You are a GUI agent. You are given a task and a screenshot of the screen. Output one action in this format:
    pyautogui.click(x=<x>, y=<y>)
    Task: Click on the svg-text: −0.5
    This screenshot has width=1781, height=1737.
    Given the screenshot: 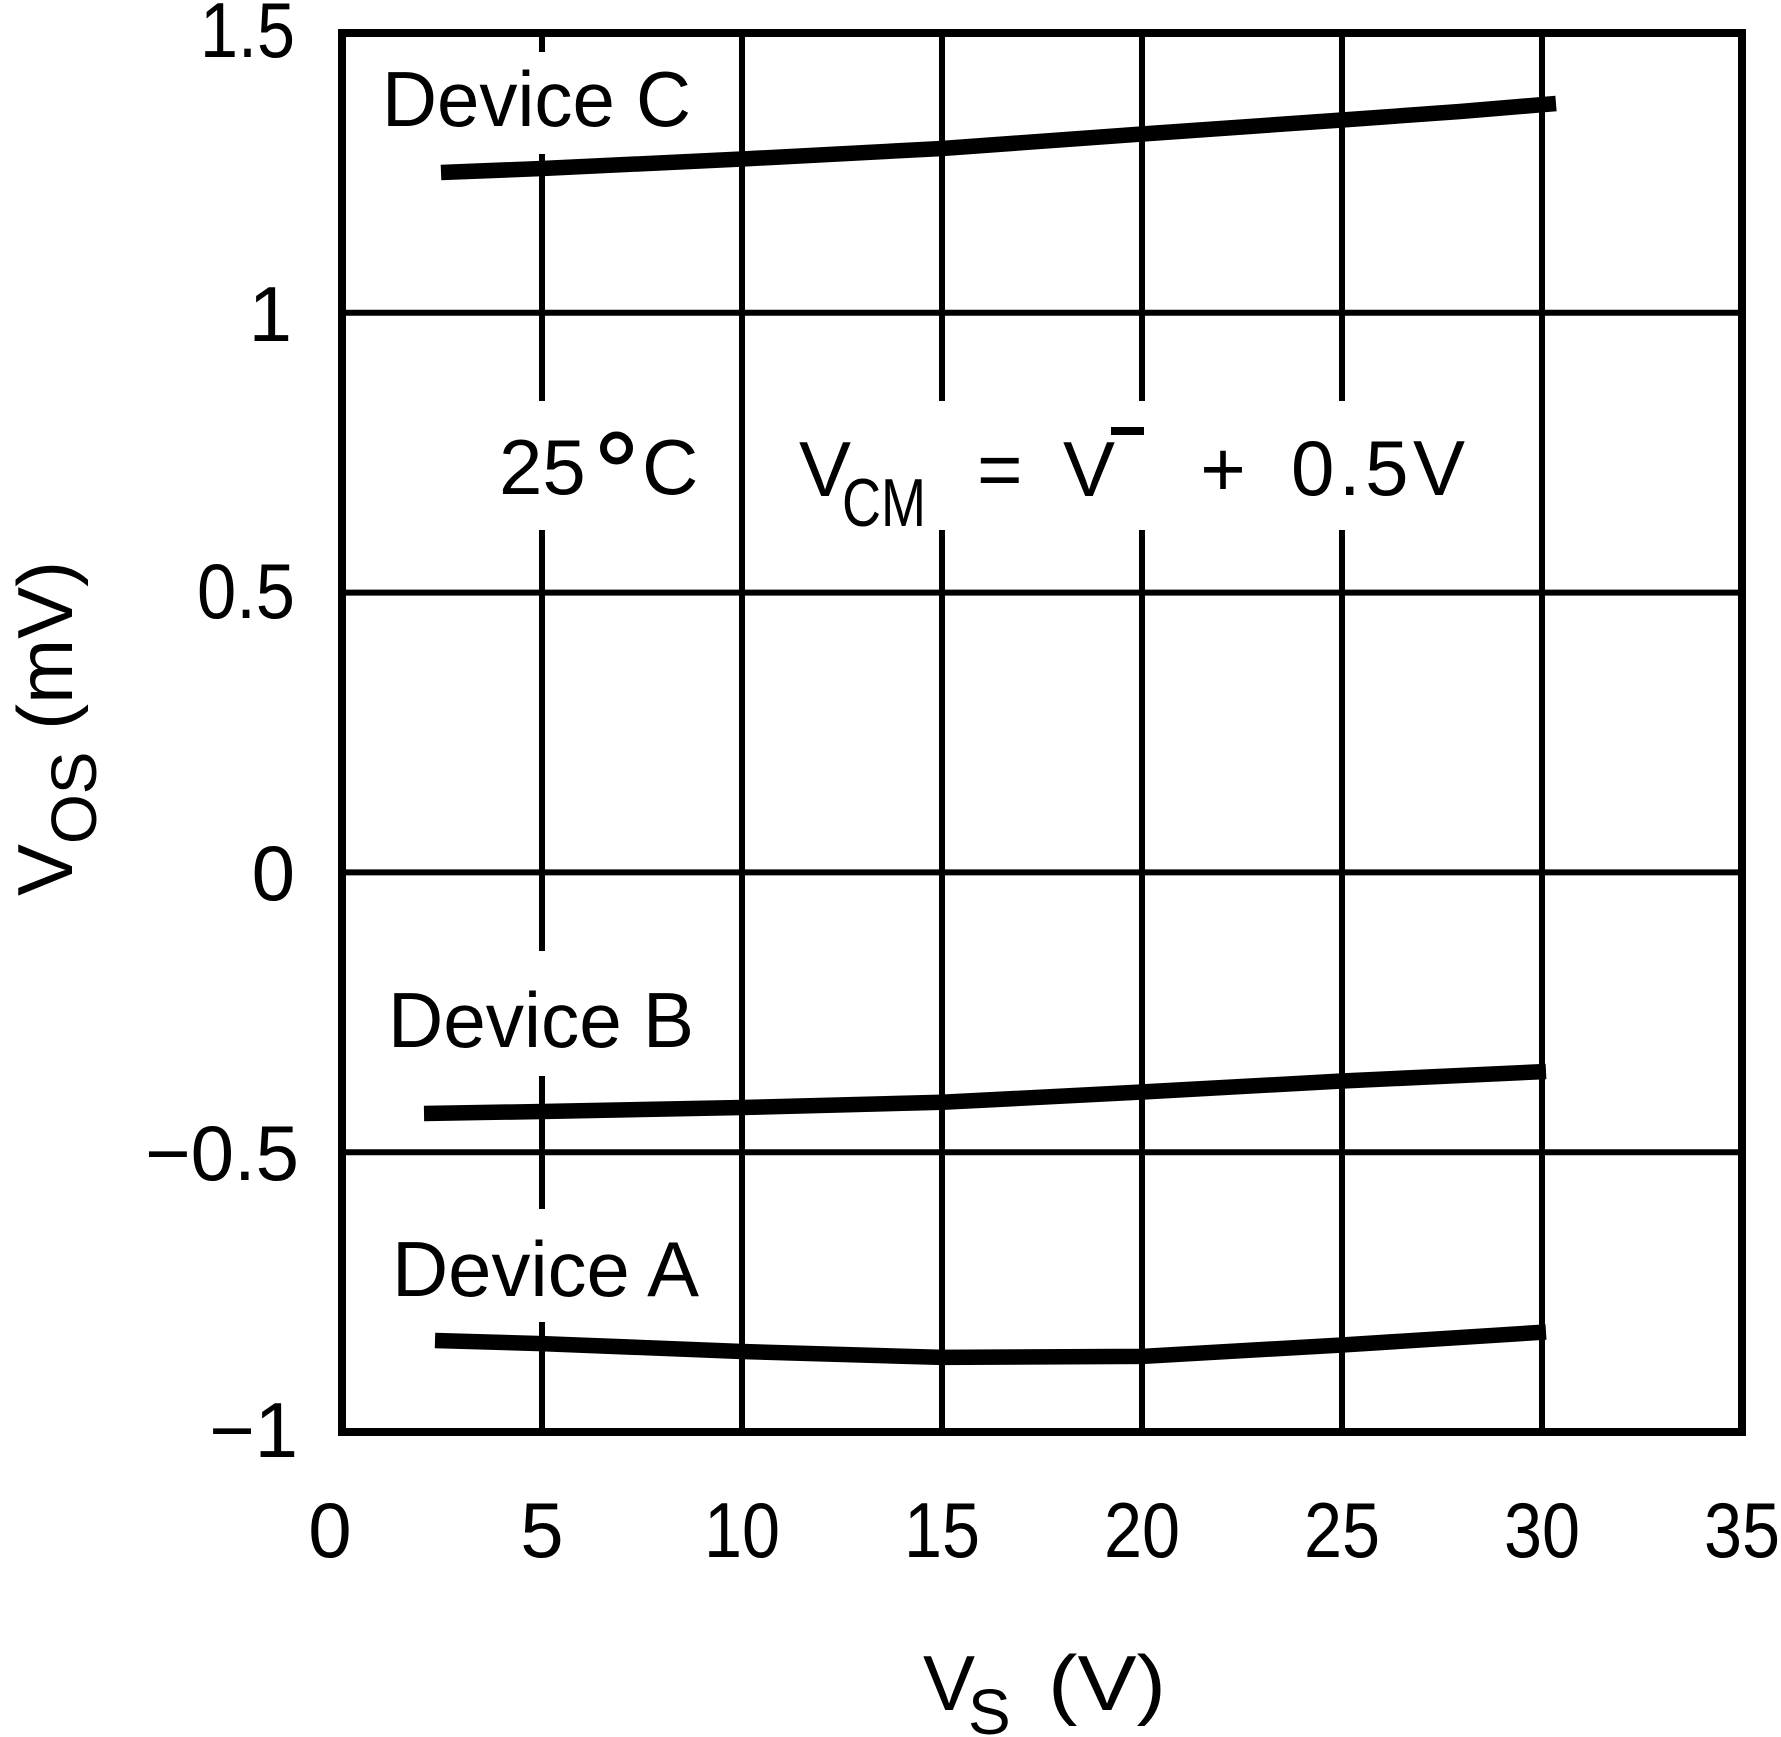 What is the action you would take?
    pyautogui.click(x=222, y=1153)
    